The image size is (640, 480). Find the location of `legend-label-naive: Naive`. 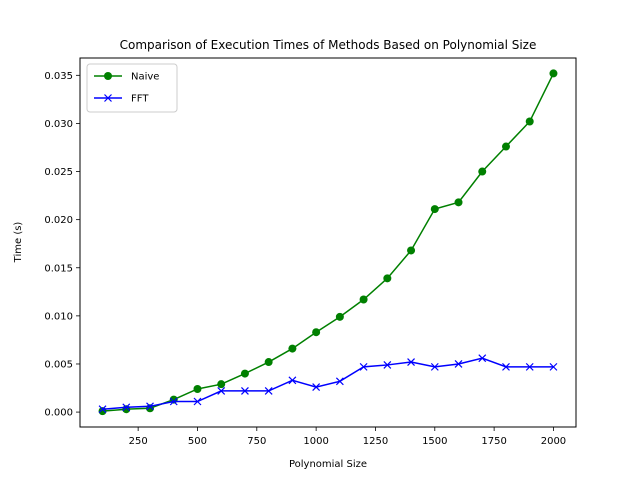

legend-label-naive: Naive is located at coordinates (145, 77).